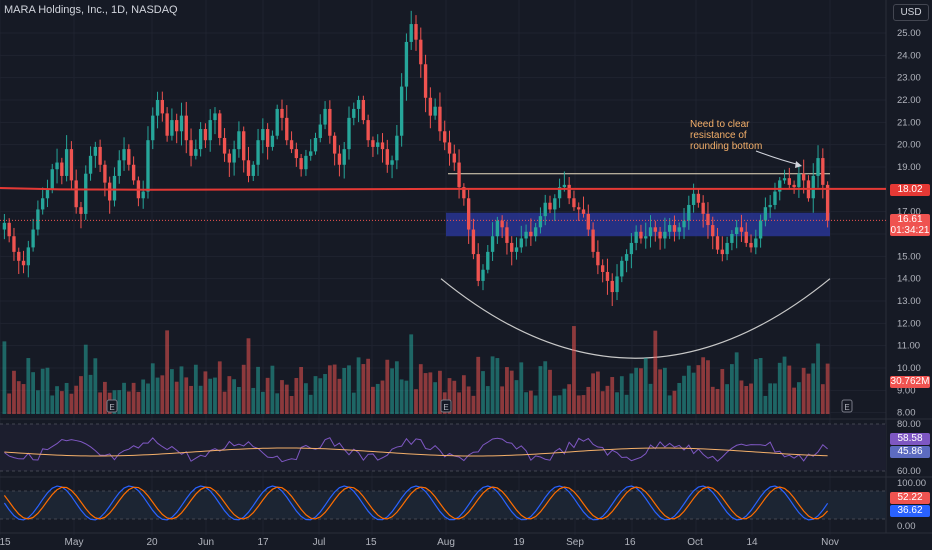  I want to click on price-axis-label: 22.00, so click(909, 100).